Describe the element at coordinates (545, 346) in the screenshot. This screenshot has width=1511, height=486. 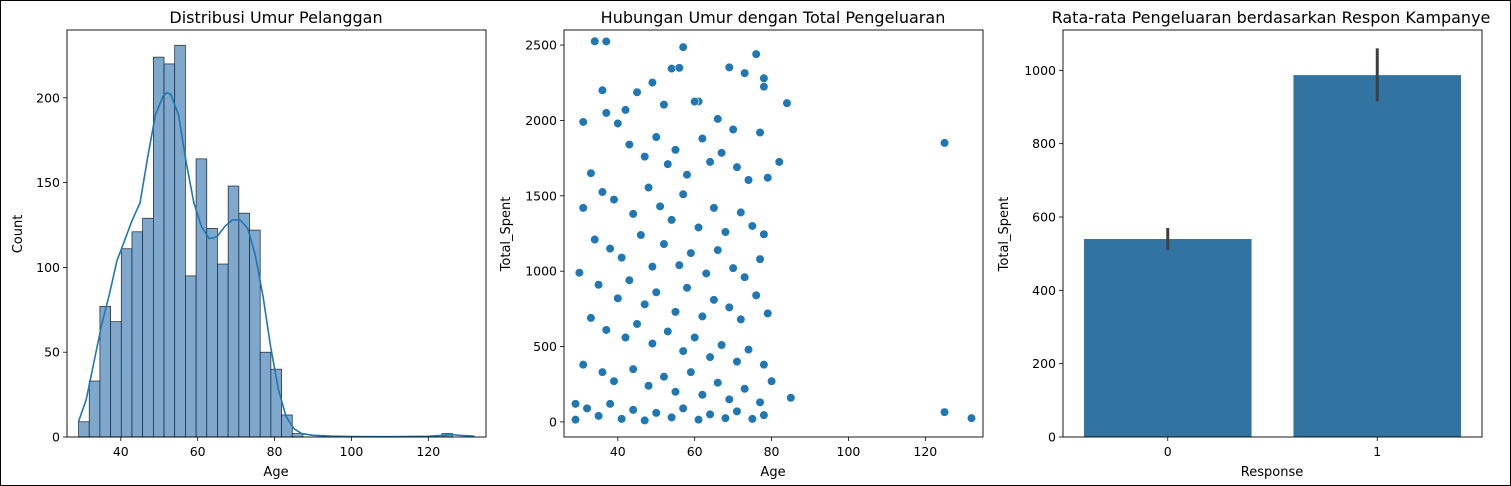
I see `y-tick-label: 500` at that location.